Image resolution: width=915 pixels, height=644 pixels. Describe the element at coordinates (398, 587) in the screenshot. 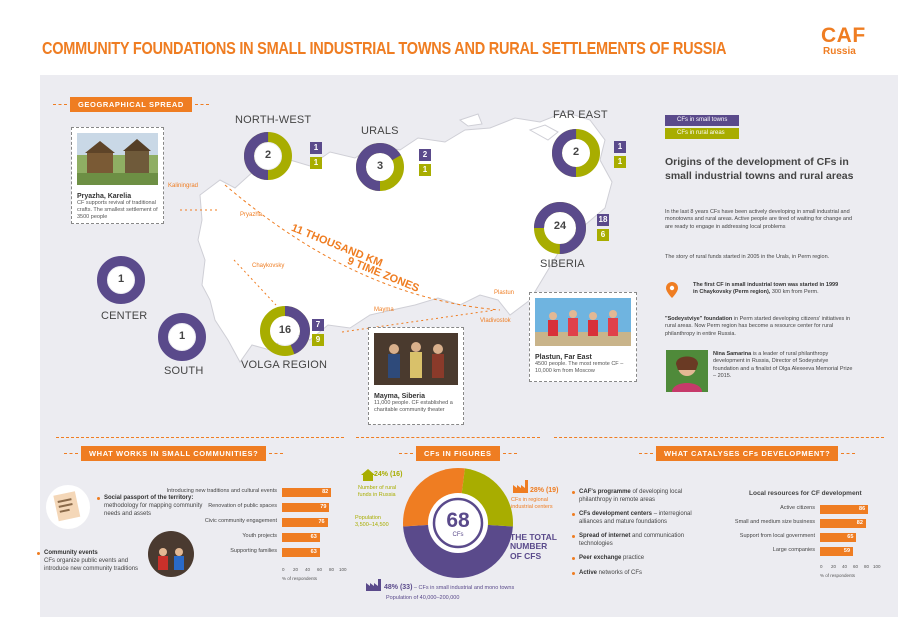

I see `small-pct: 48% (33)` at that location.